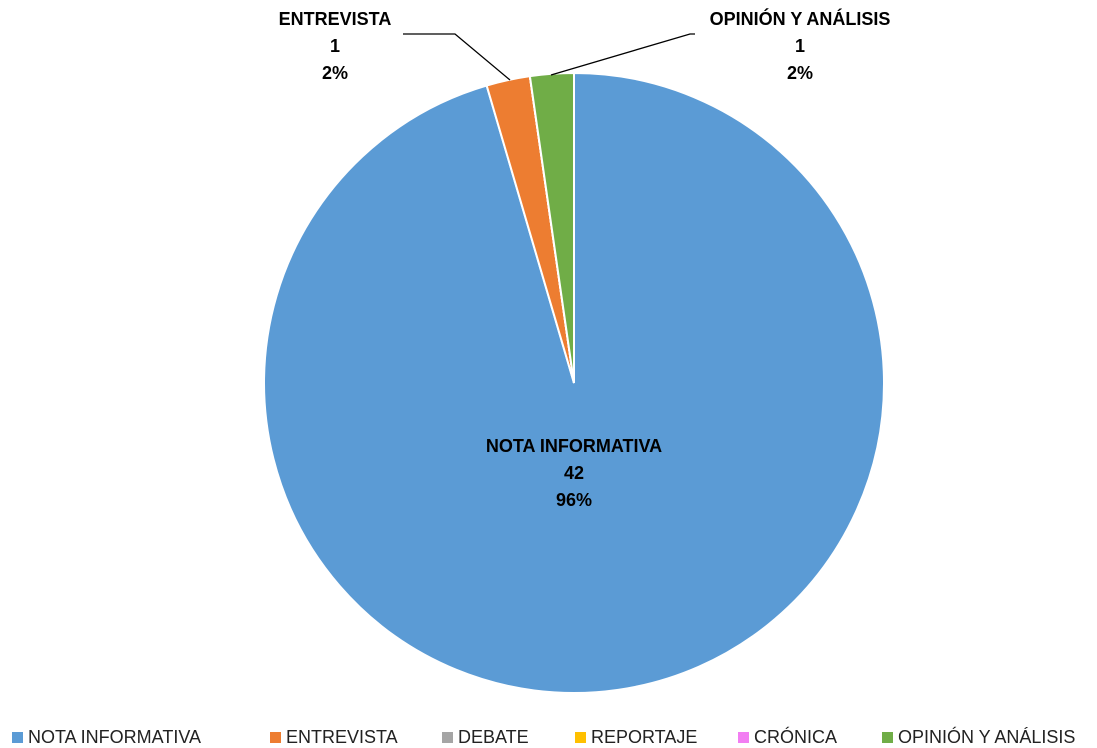  I want to click on pie-slice, so click(551, 227).